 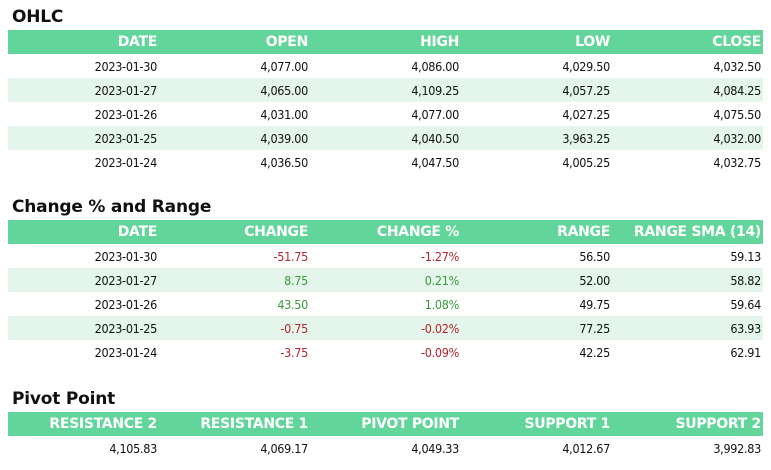 What do you see at coordinates (291, 256) in the screenshot?
I see `change-value-cell: -51.75` at bounding box center [291, 256].